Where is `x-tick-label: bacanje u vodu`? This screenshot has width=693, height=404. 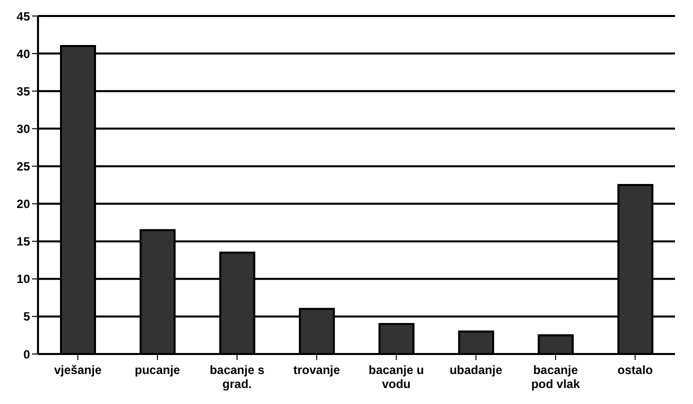
x-tick-label: bacanje u vodu is located at coordinates (396, 377).